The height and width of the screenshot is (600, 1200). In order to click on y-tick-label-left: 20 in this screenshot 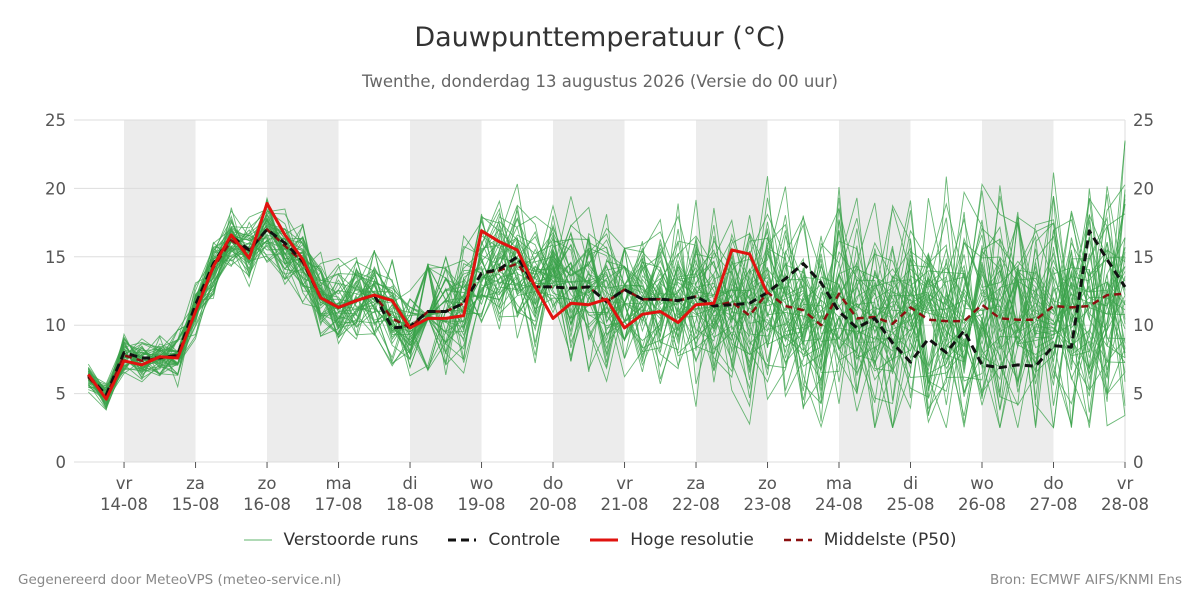, I will do `click(55, 188)`.